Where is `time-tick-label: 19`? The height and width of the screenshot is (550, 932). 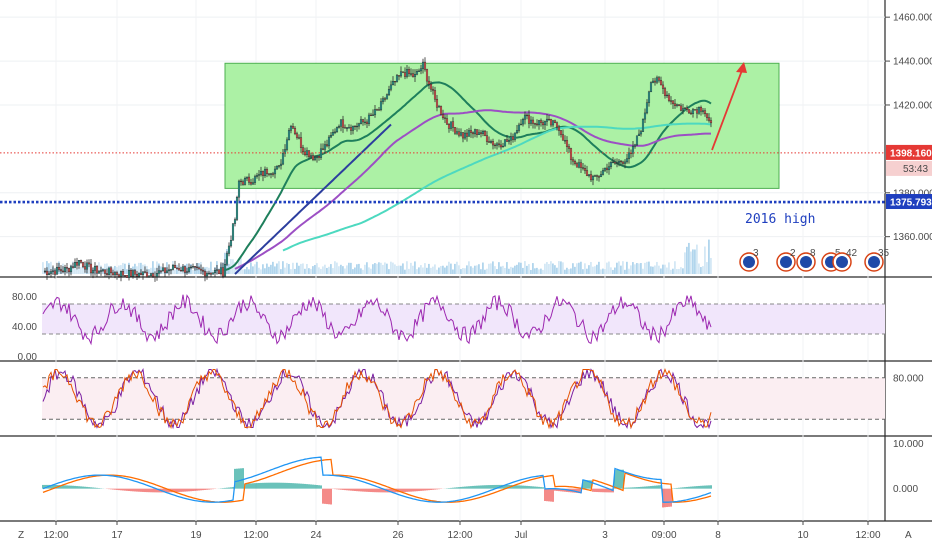
time-tick-label: 19 is located at coordinates (196, 535).